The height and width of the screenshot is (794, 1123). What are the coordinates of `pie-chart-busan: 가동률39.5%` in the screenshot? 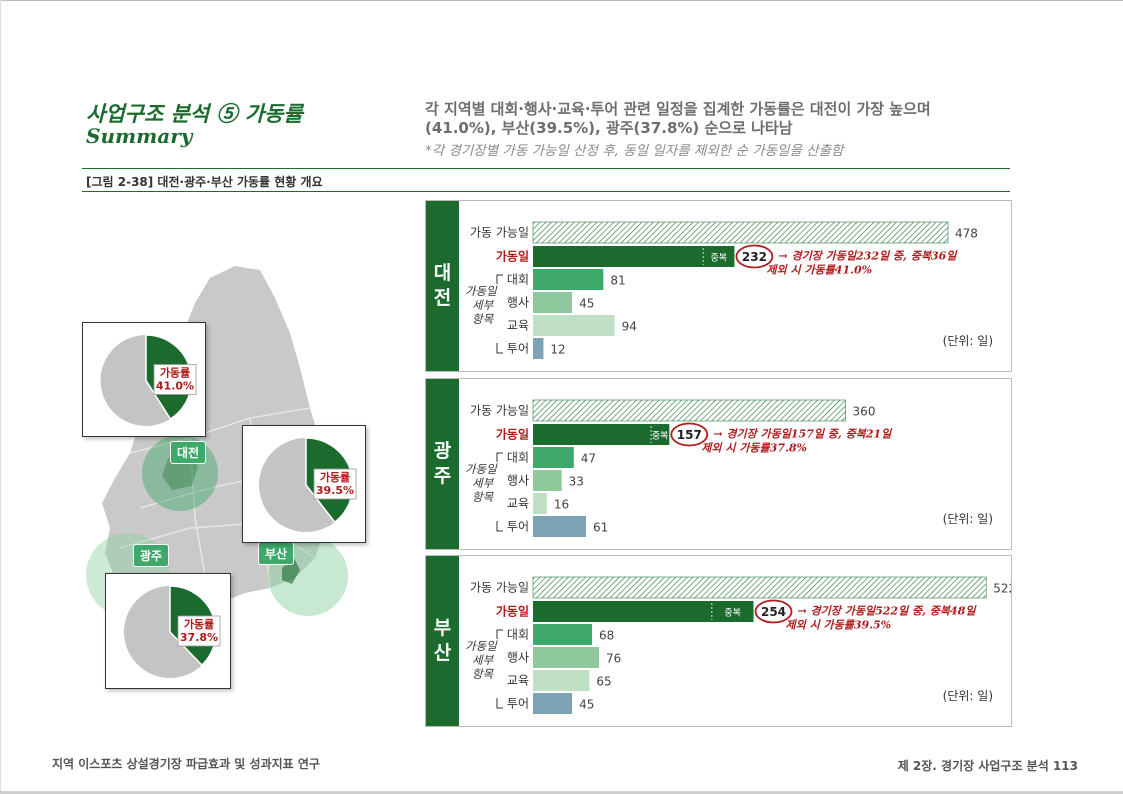 It's located at (308, 484).